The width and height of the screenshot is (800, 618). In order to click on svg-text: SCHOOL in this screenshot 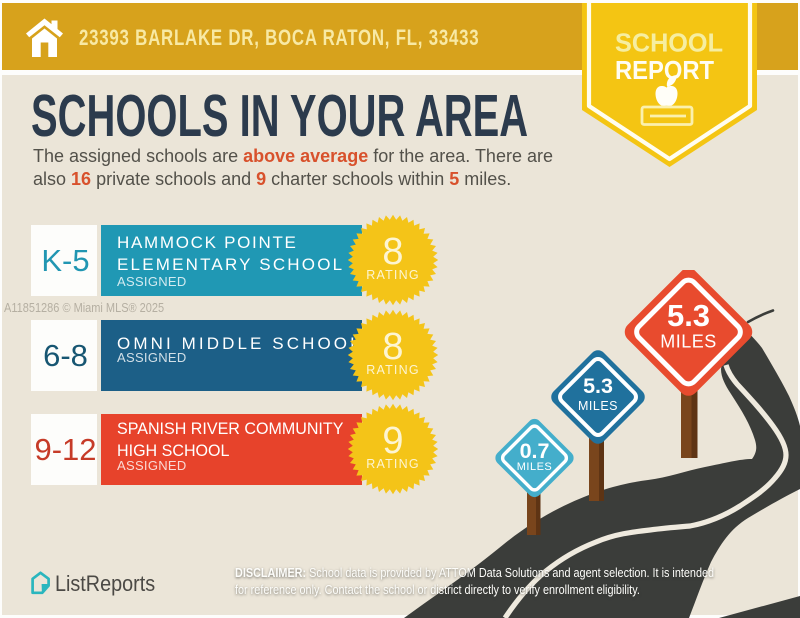, I will do `click(669, 43)`.